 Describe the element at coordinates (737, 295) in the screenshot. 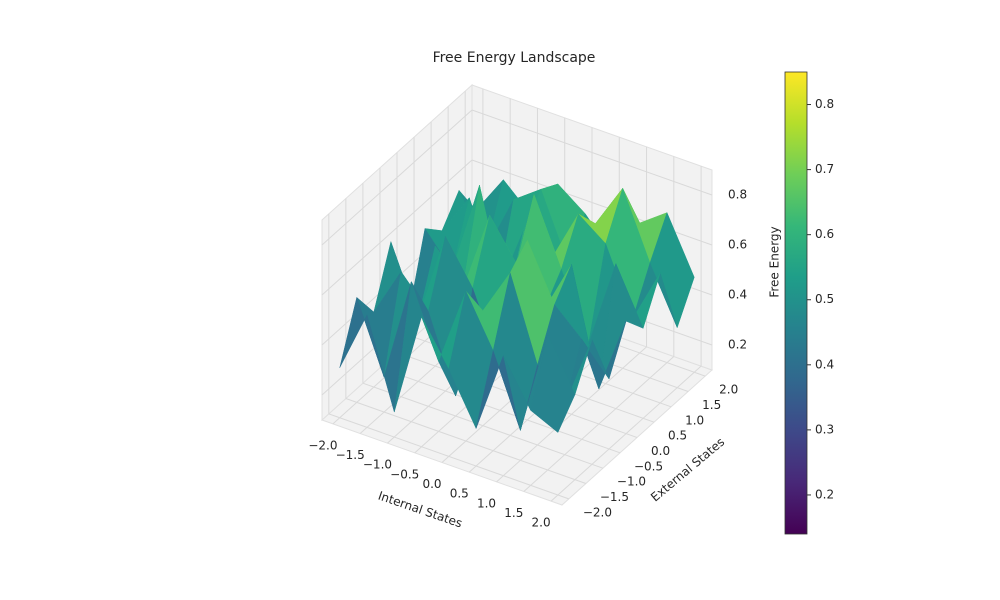

I see `z-tick-label: 0.4` at that location.